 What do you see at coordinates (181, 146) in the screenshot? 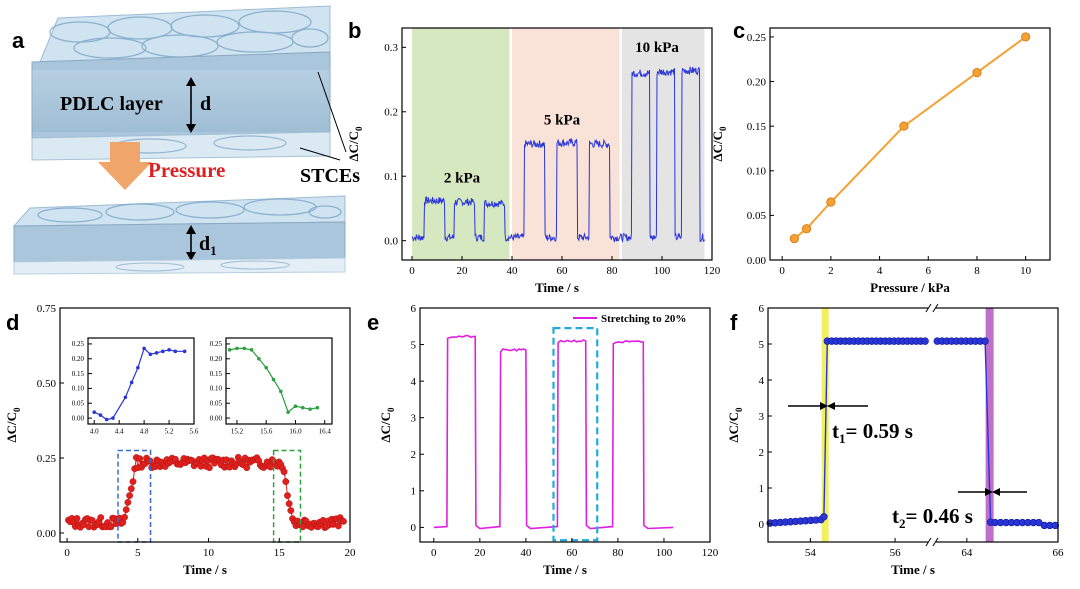
I see `bottom-electrode-film` at bounding box center [181, 146].